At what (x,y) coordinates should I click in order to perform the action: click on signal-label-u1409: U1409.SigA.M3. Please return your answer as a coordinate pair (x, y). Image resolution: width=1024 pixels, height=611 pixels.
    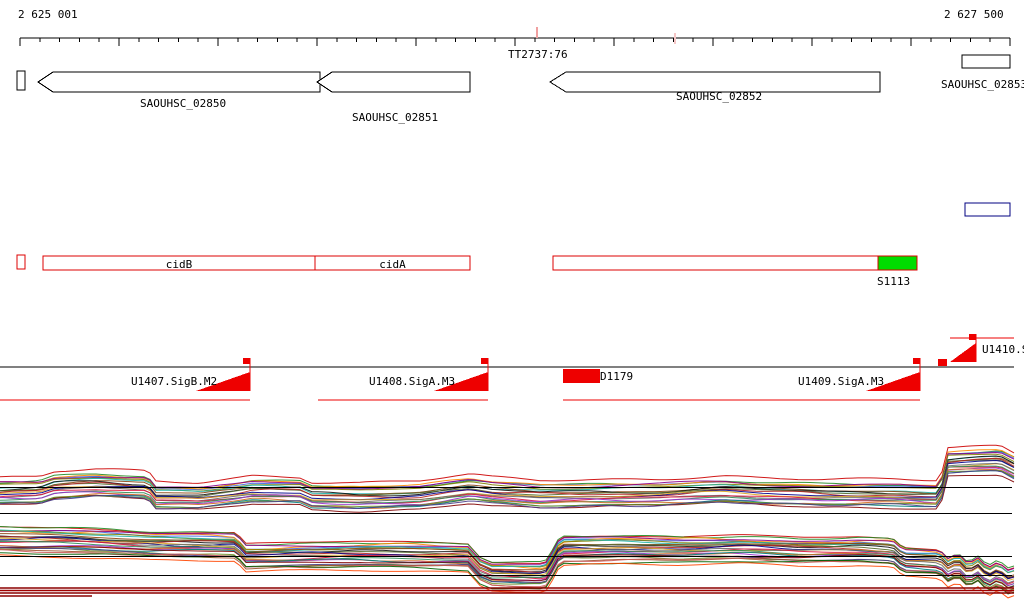
    Looking at the image, I should click on (841, 381).